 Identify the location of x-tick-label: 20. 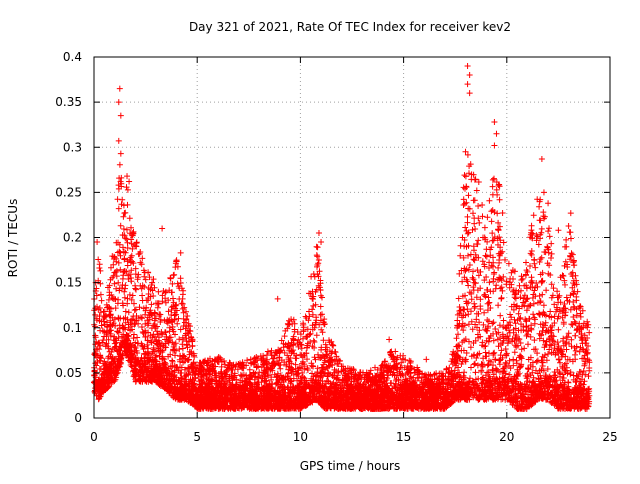
(506, 437).